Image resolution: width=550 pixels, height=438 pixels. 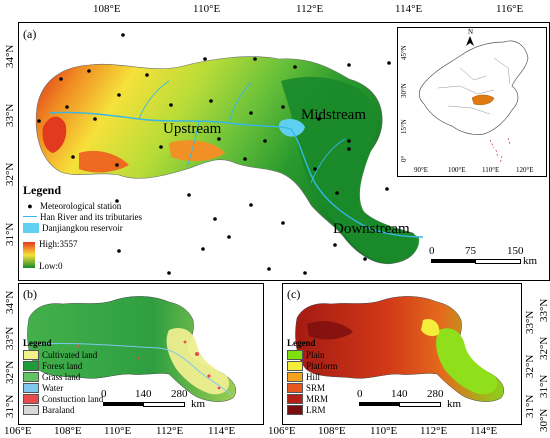 I want to click on top-tick-112: 112°E, so click(x=310, y=9).